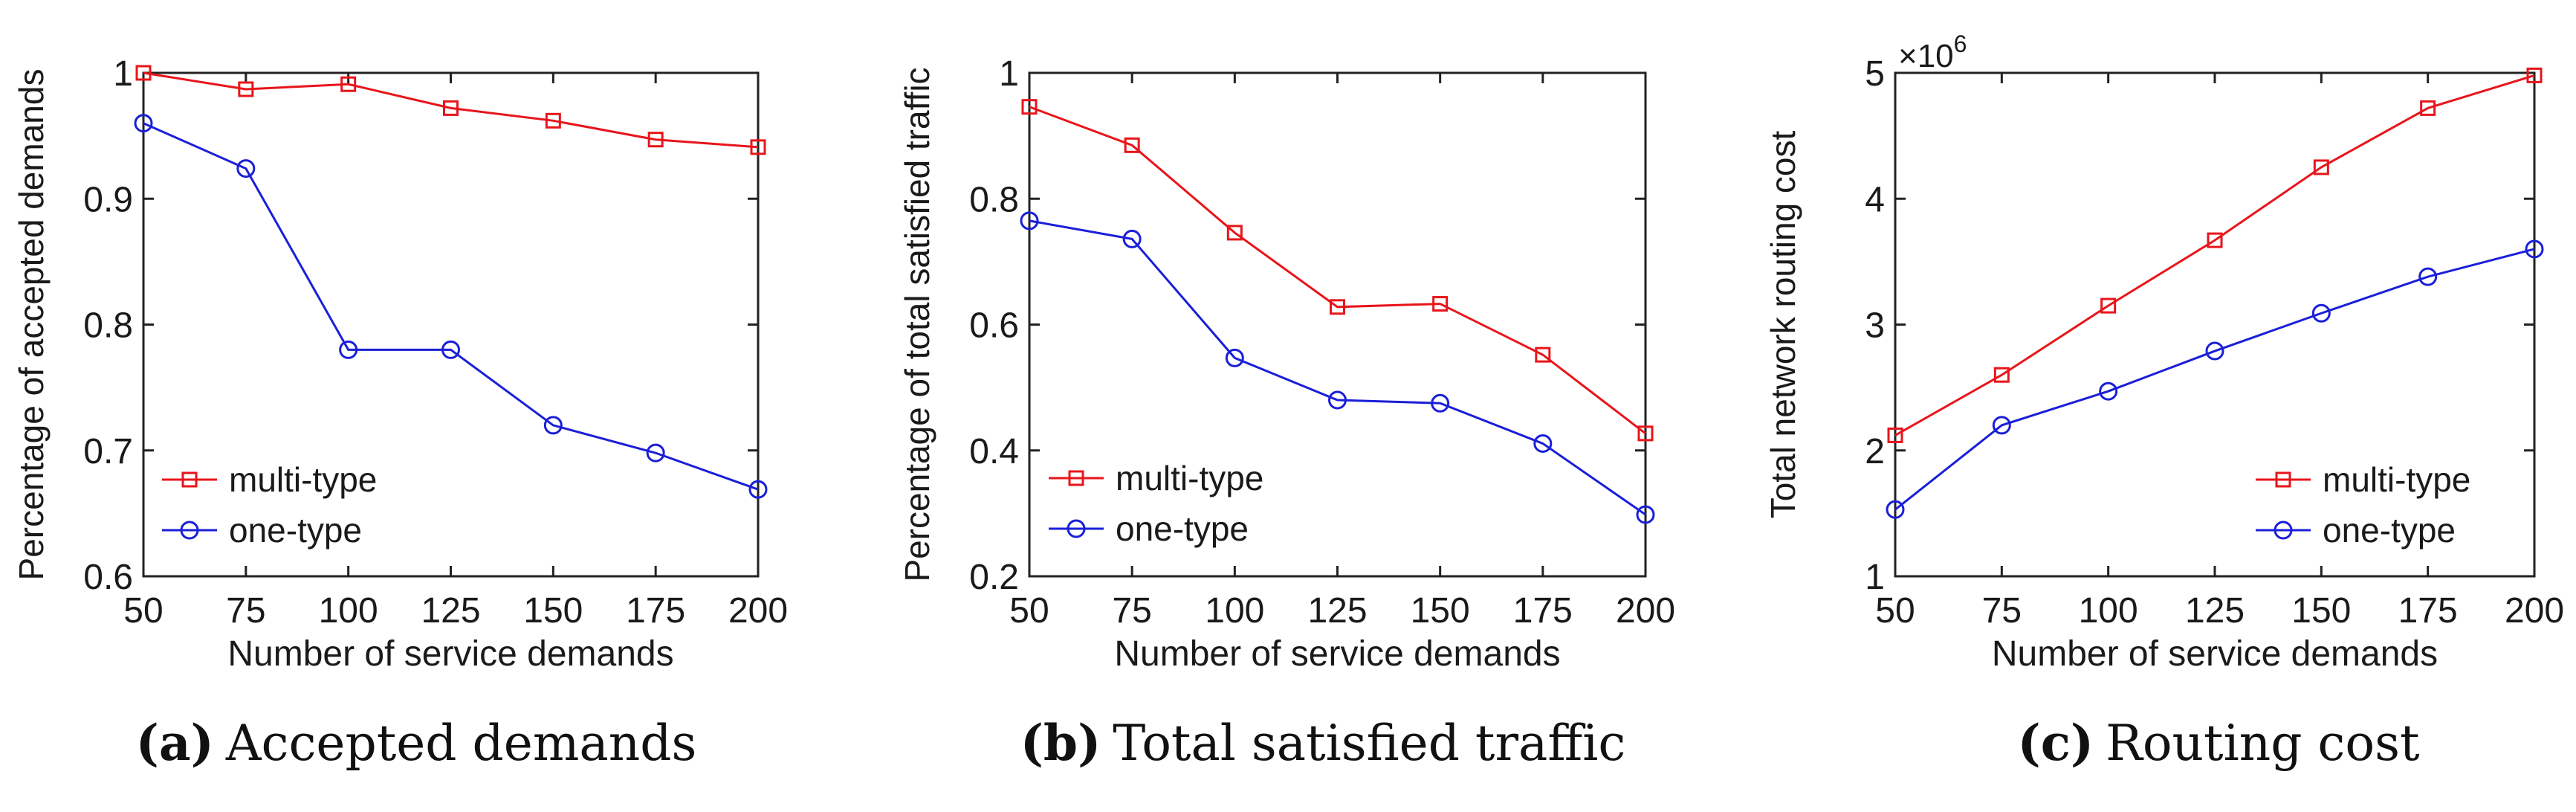 Image resolution: width=2576 pixels, height=812 pixels. I want to click on y-axis-label: Total network routing cost, so click(1783, 324).